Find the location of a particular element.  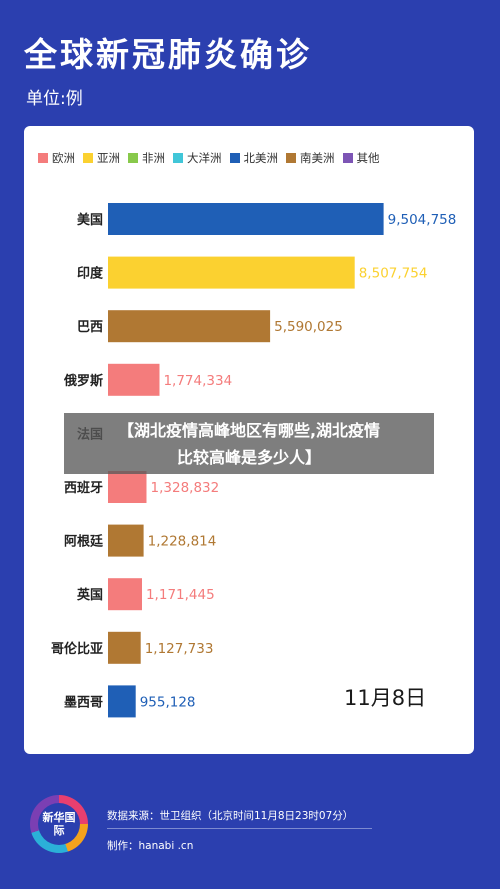

legend-label: 欧洲 is located at coordinates (63, 158).